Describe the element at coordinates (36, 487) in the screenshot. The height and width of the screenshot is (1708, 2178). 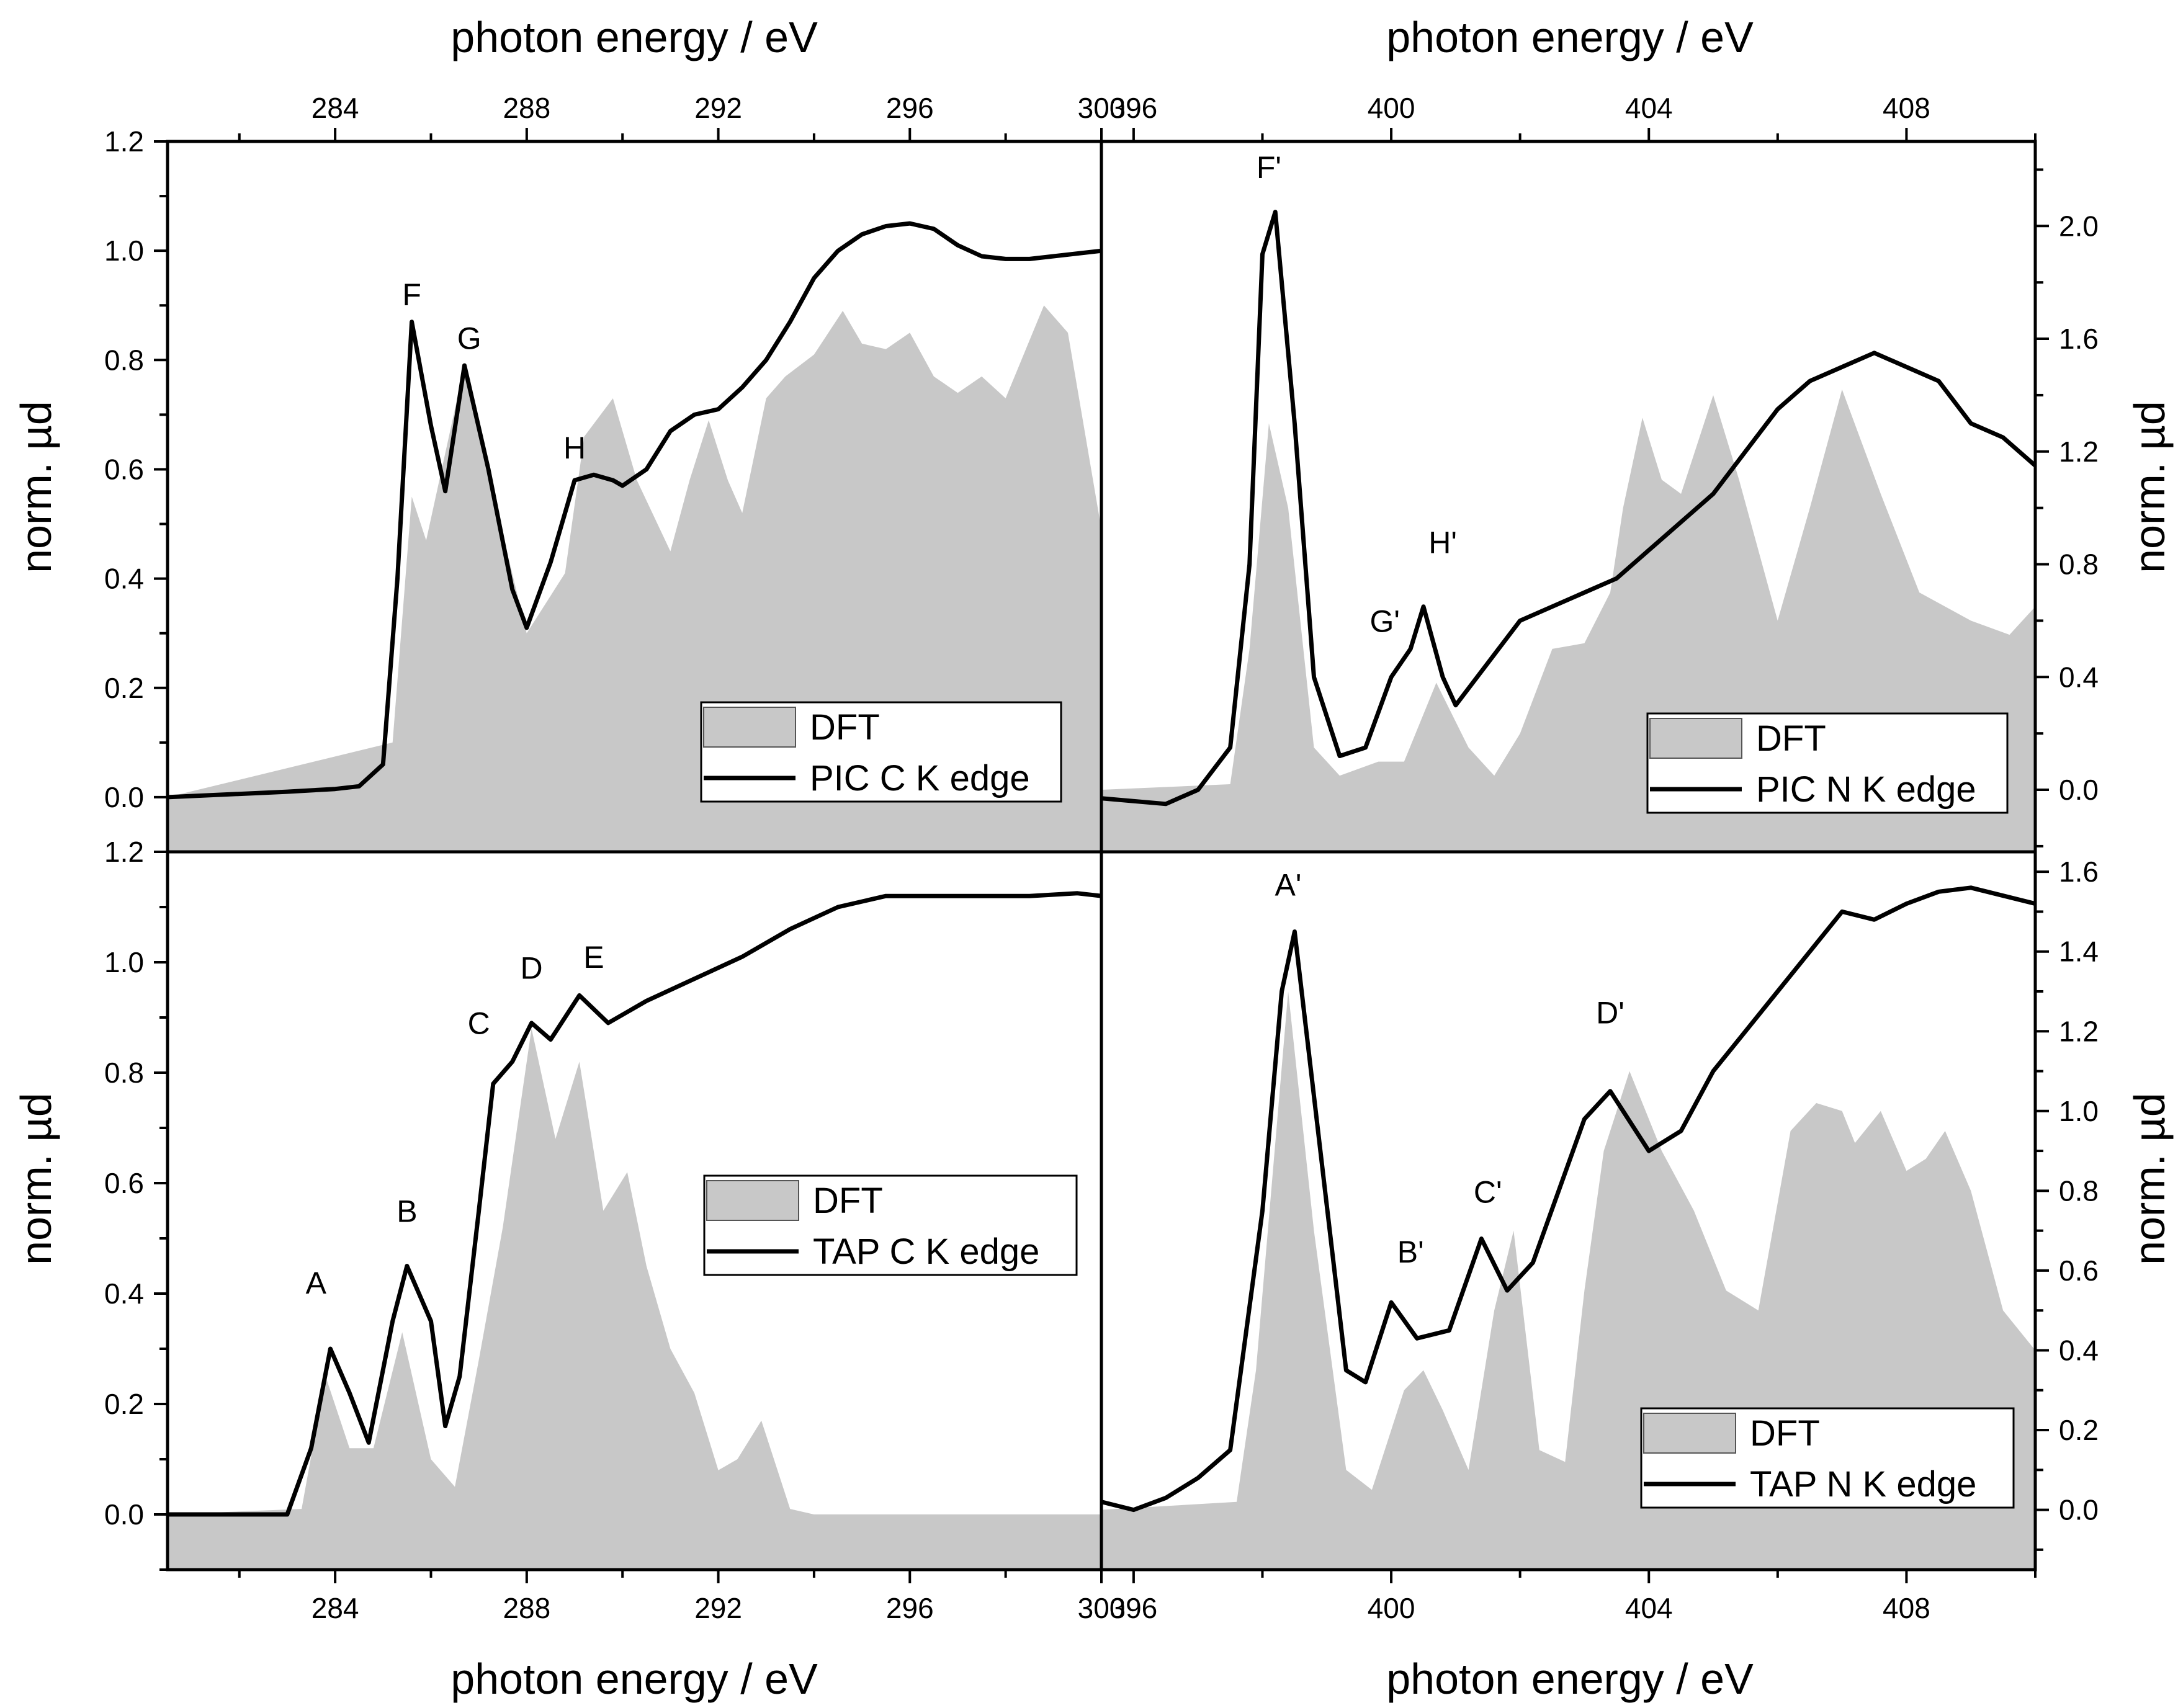
I see `top-left-ylabel: norm. µd` at that location.